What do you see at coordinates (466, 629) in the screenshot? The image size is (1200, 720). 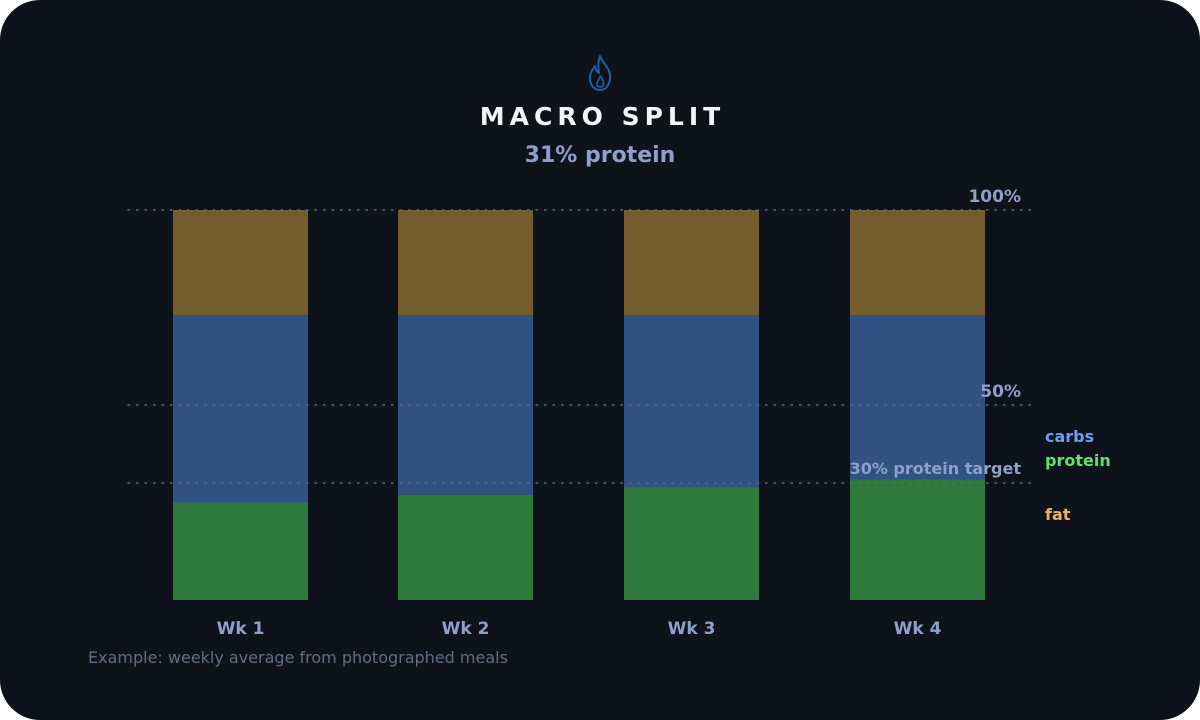 I see `x-tick-label: Wk 2` at bounding box center [466, 629].